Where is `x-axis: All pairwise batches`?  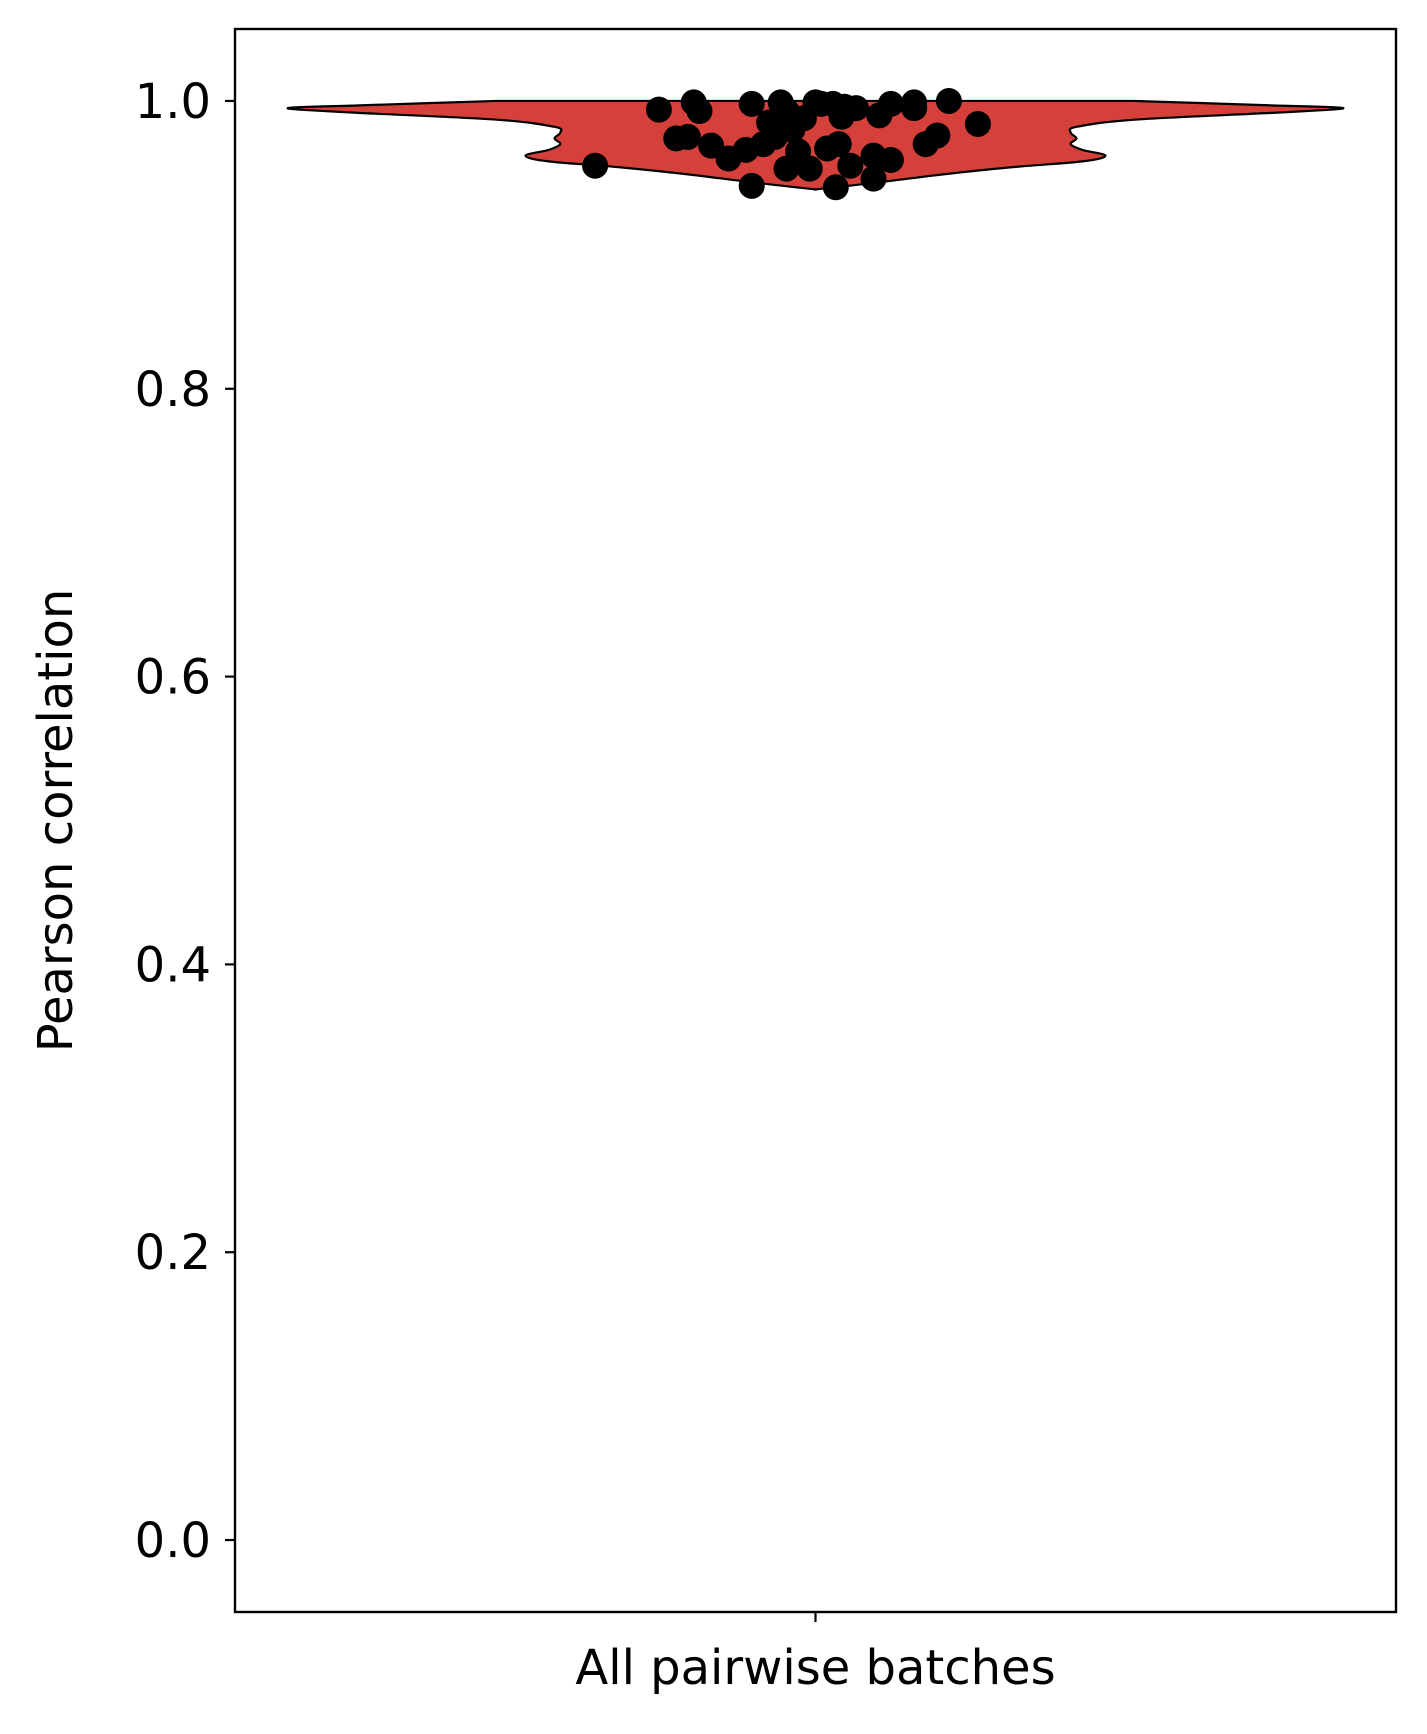
x-axis: All pairwise batches is located at coordinates (815, 1654).